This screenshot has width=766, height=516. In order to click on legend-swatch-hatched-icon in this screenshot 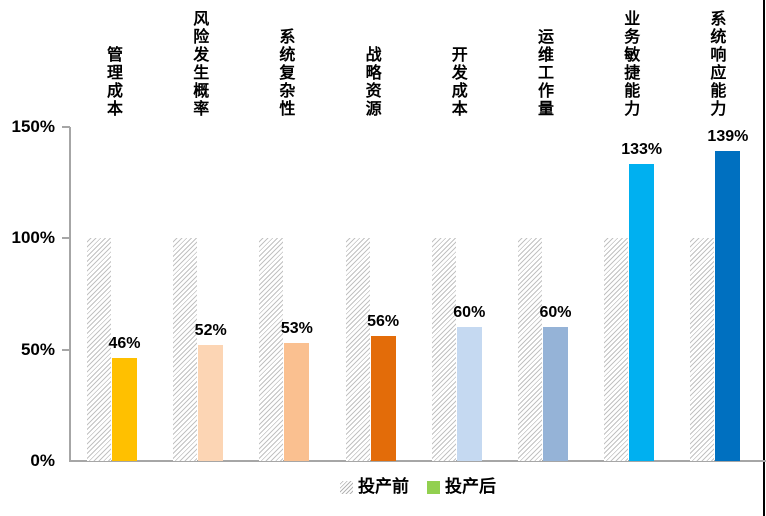, I will do `click(346, 487)`.